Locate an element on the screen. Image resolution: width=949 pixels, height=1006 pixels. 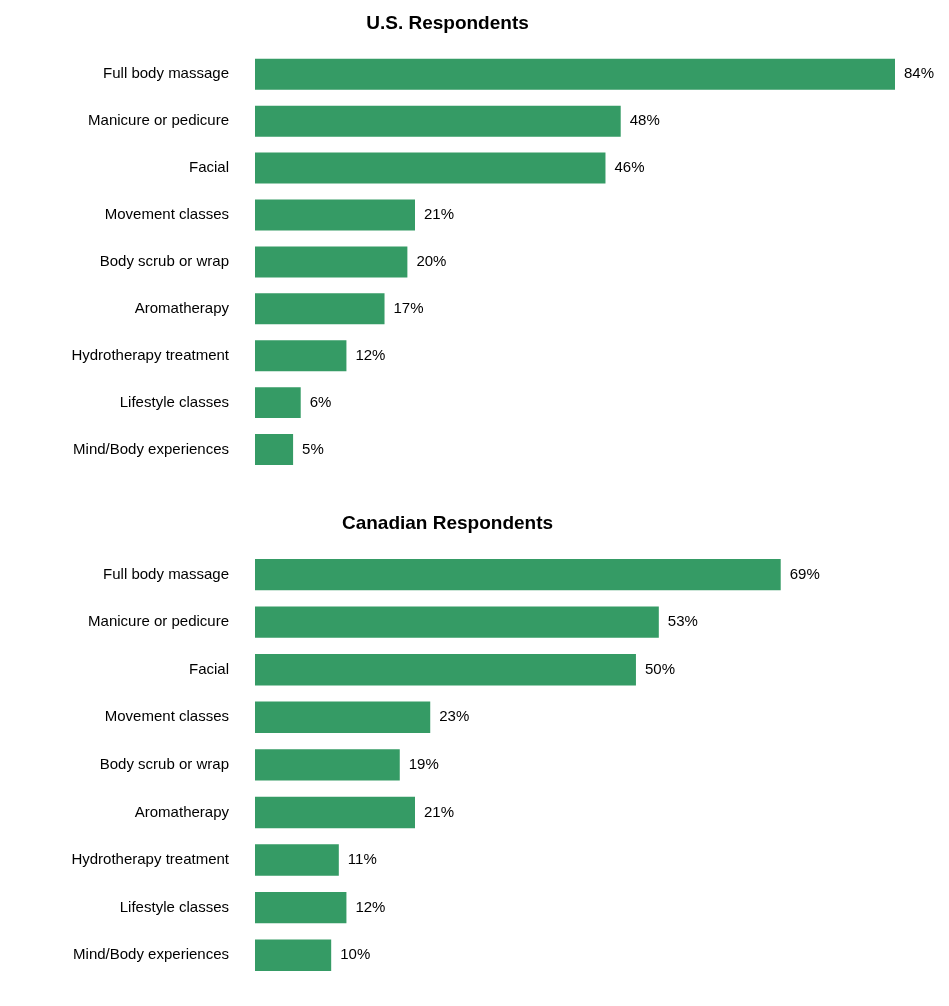
data-label: 5% is located at coordinates (313, 448).